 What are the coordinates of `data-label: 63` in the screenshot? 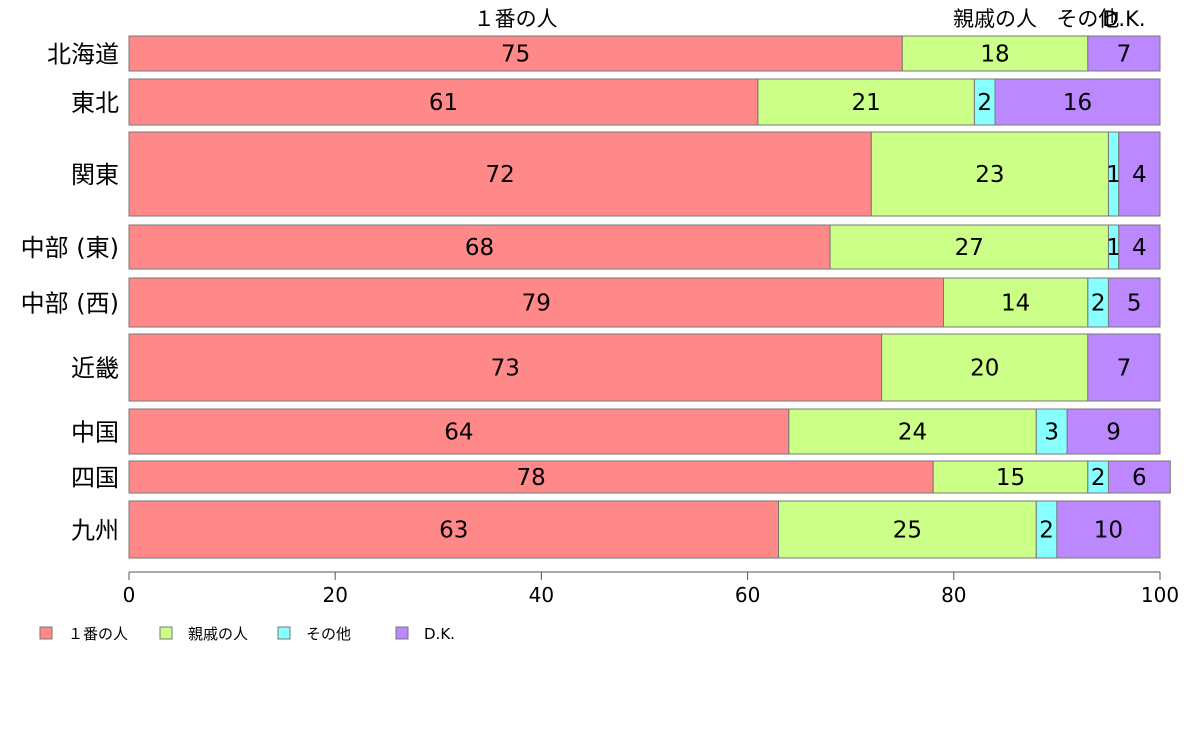 It's located at (453, 531).